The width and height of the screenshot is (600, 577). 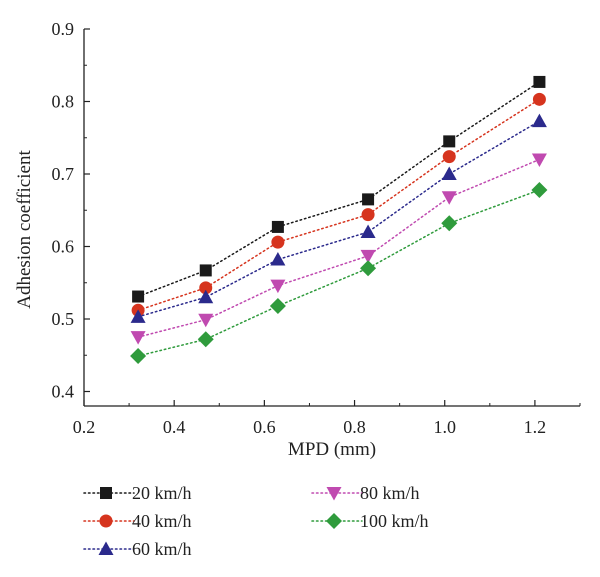 What do you see at coordinates (390, 493) in the screenshot?
I see `legend-label: 80 km/h` at bounding box center [390, 493].